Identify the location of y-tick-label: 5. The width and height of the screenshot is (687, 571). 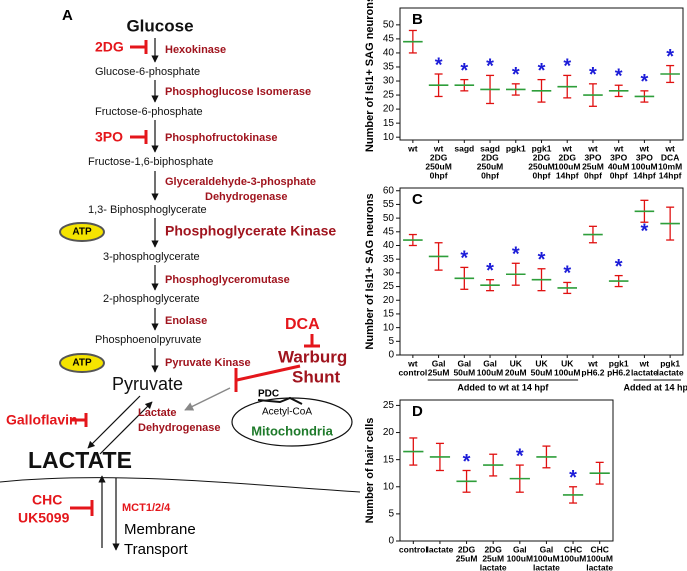
(391, 514).